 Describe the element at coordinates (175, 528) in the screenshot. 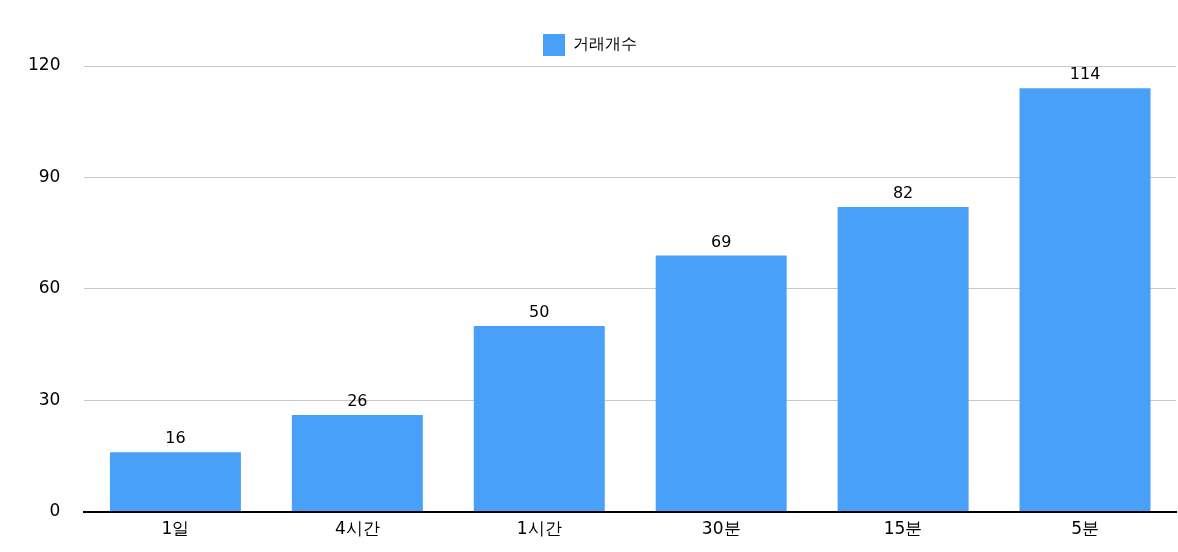

I see `x-tick-label: 1일` at that location.